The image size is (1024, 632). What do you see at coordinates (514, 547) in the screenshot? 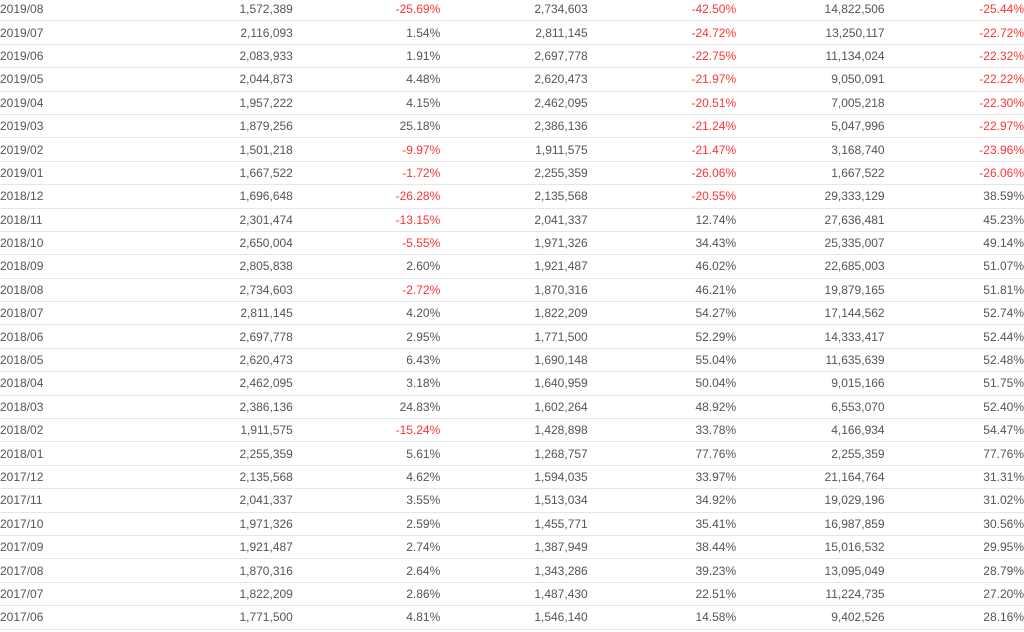
I see `value-b-cell: 1,387,949` at bounding box center [514, 547].